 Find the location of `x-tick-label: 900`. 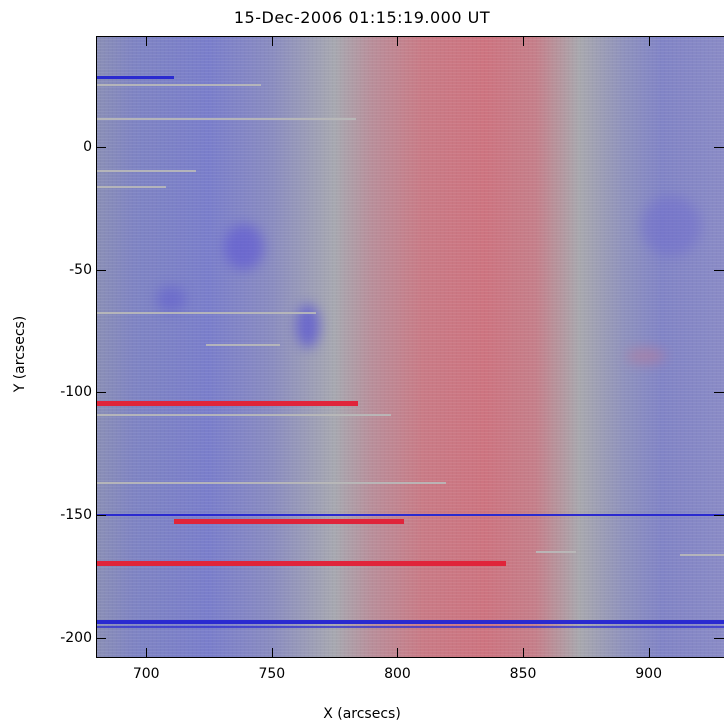

x-tick-label: 900 is located at coordinates (648, 674).